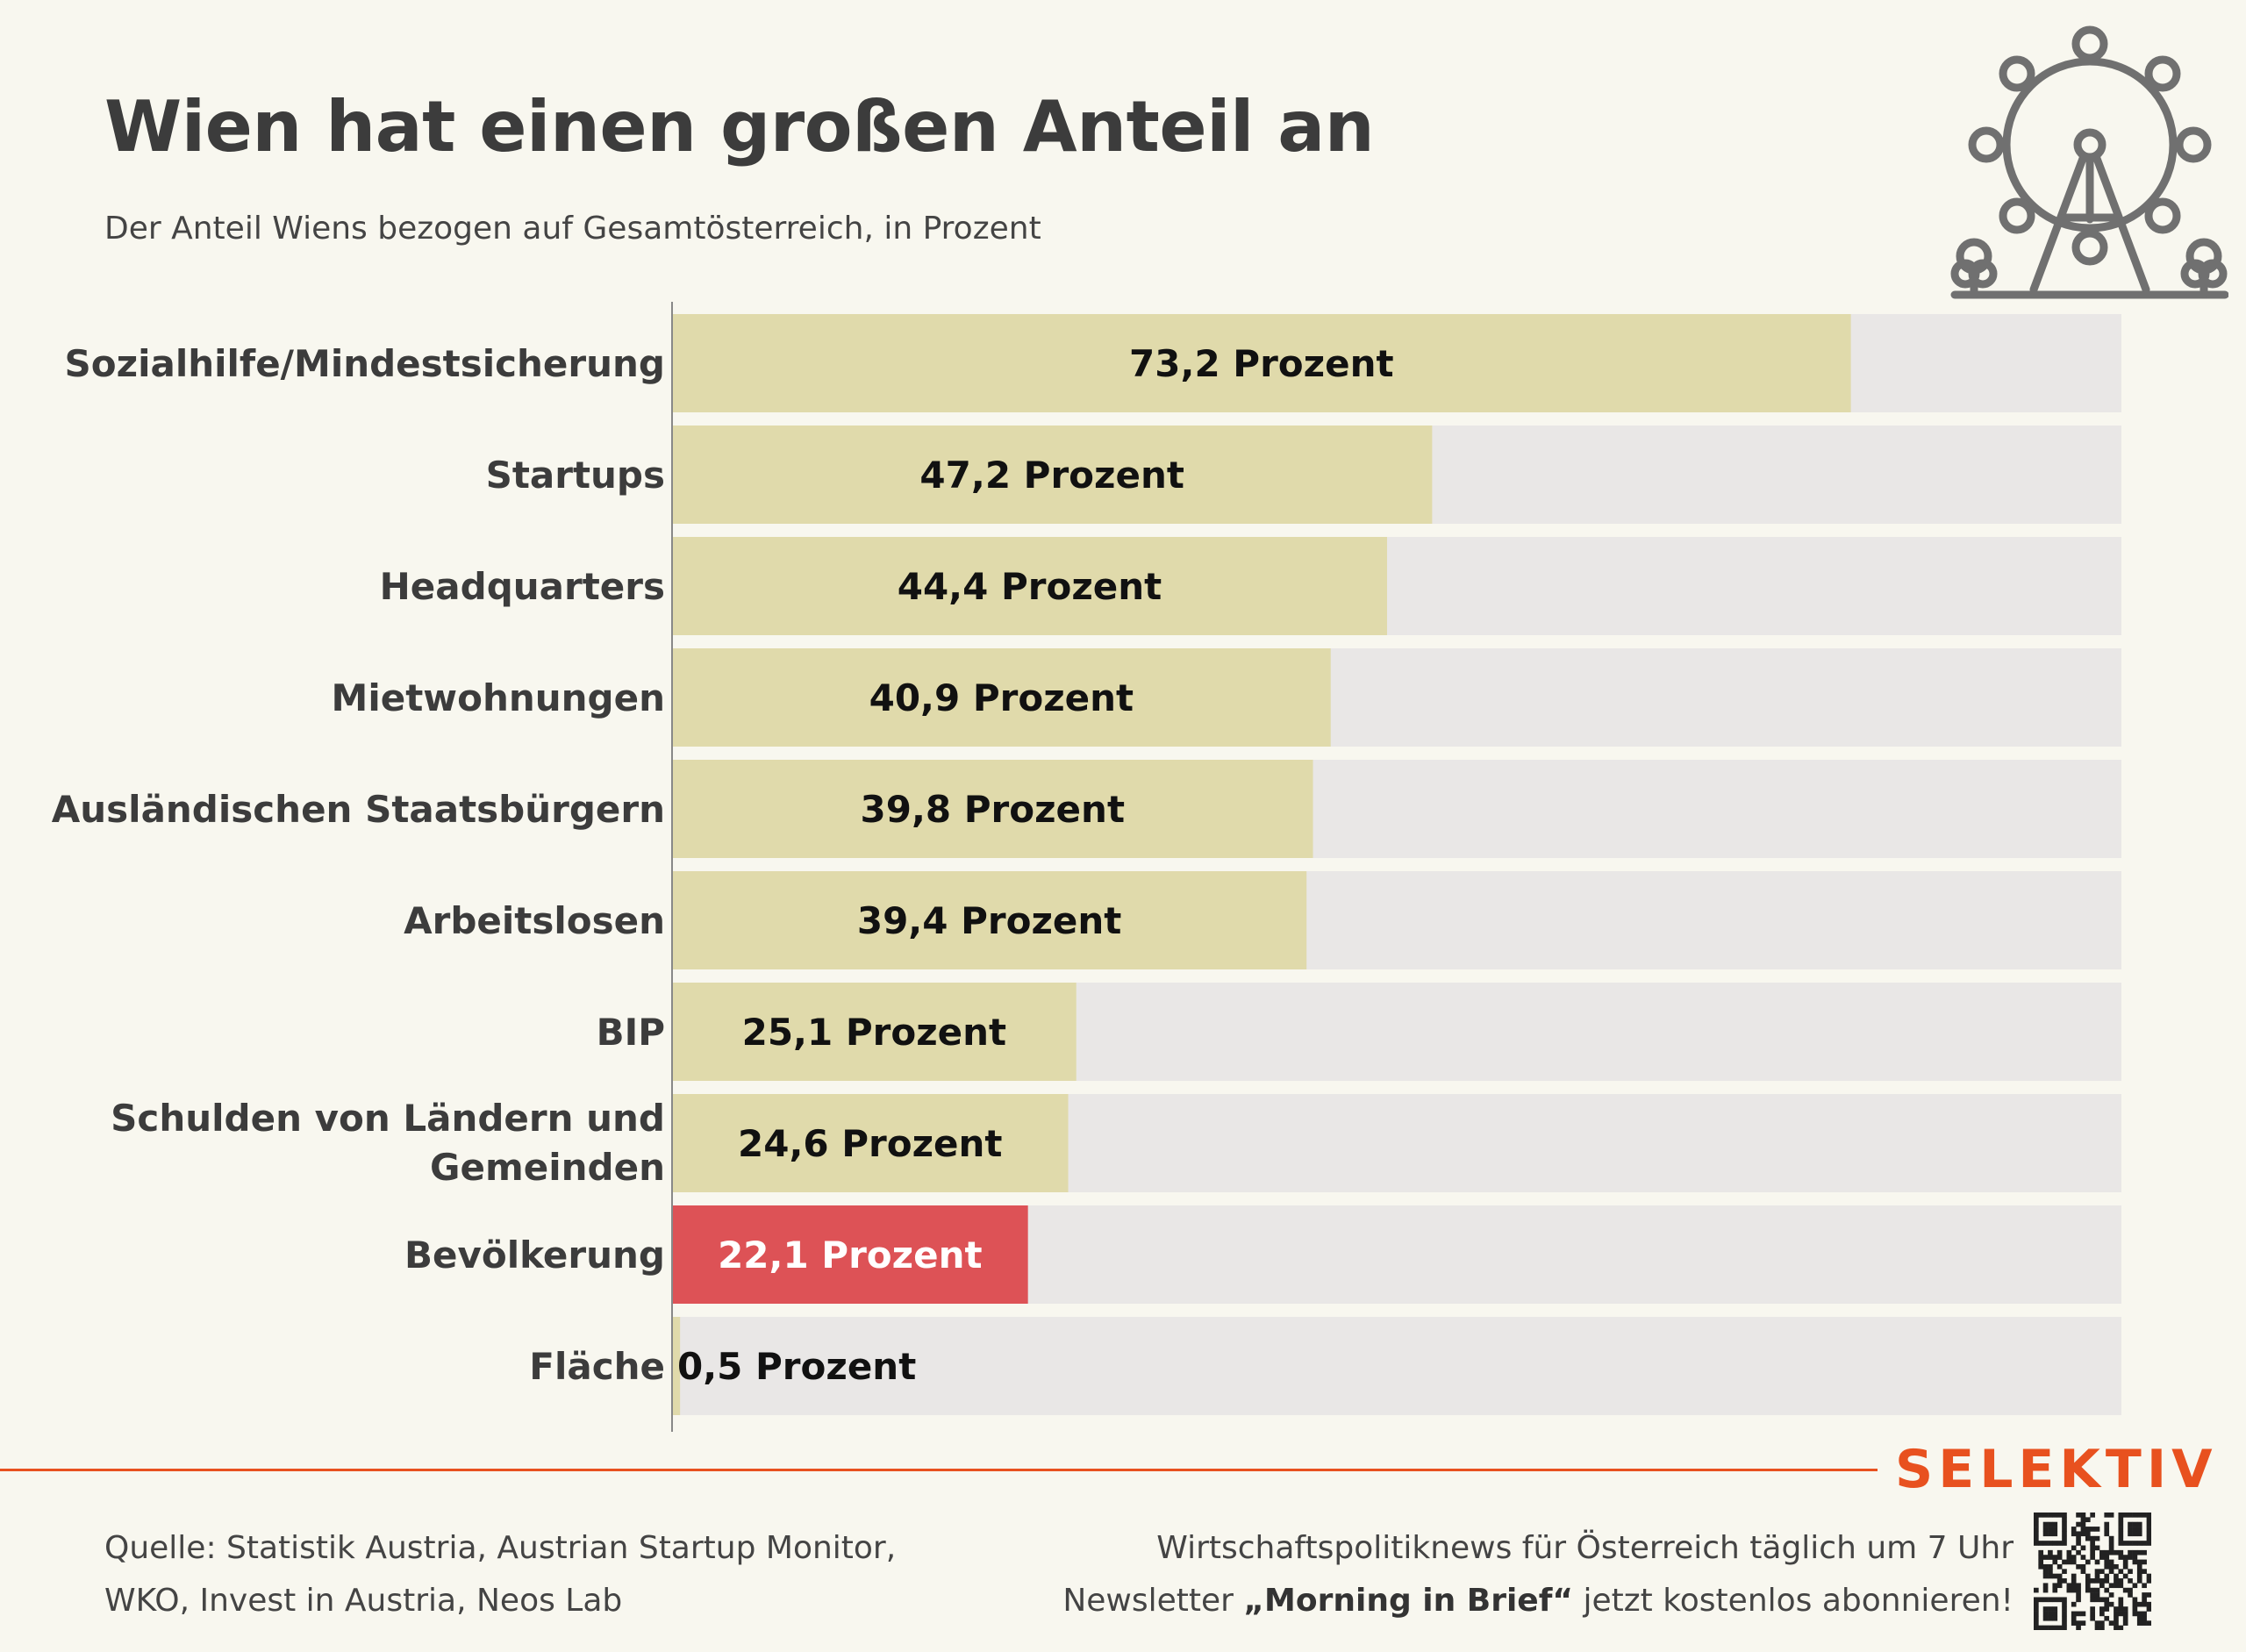 This screenshot has height=1652, width=2246. Describe the element at coordinates (358, 810) in the screenshot. I see `category-label: Ausländischen Staatsbürgern` at that location.